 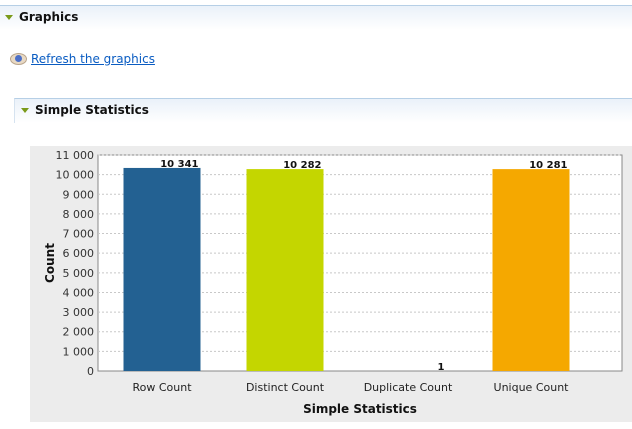 I want to click on graphics-section-title: Graphics, so click(x=49, y=17).